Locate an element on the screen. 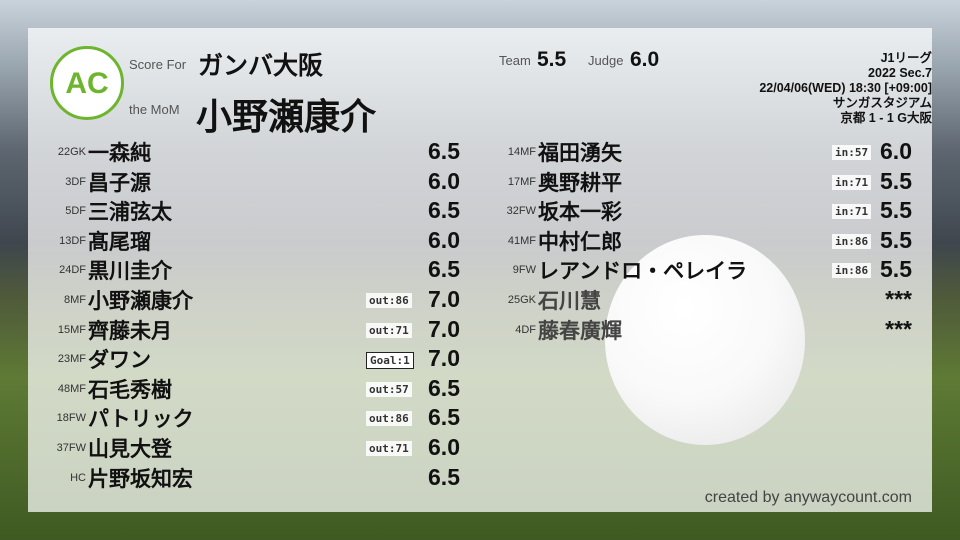 This screenshot has width=960, height=540. player-number-position: 22GK is located at coordinates (71, 152).